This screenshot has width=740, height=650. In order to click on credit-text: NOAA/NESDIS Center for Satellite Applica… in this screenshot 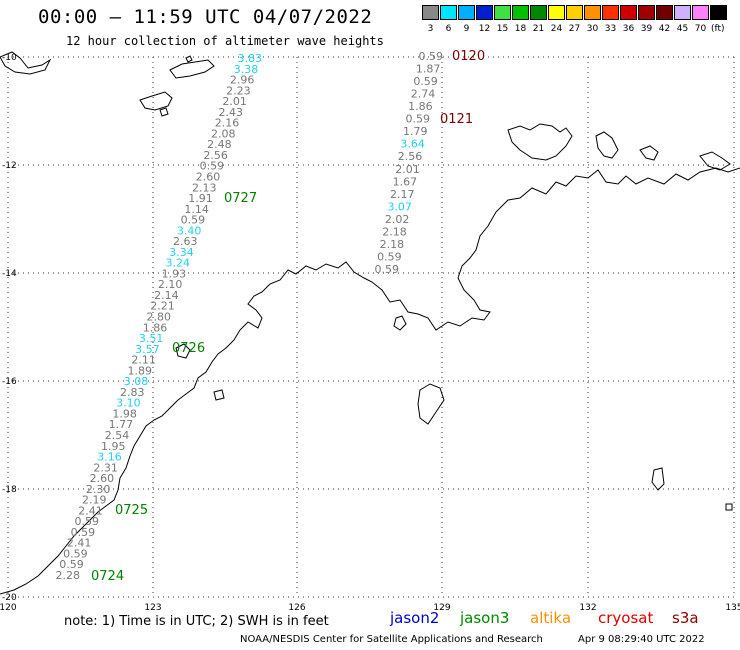, I will do `click(391, 639)`.